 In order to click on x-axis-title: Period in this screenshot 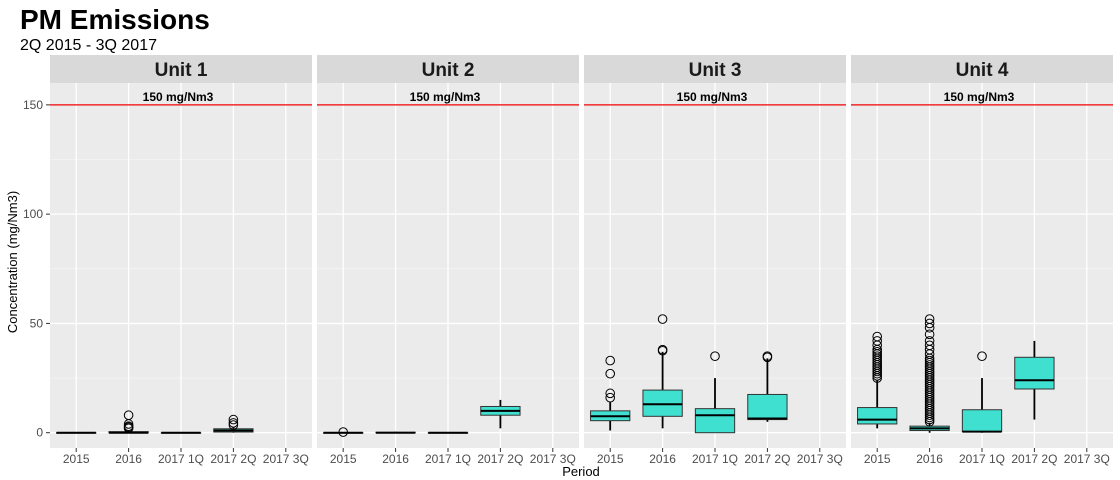, I will do `click(581, 471)`.